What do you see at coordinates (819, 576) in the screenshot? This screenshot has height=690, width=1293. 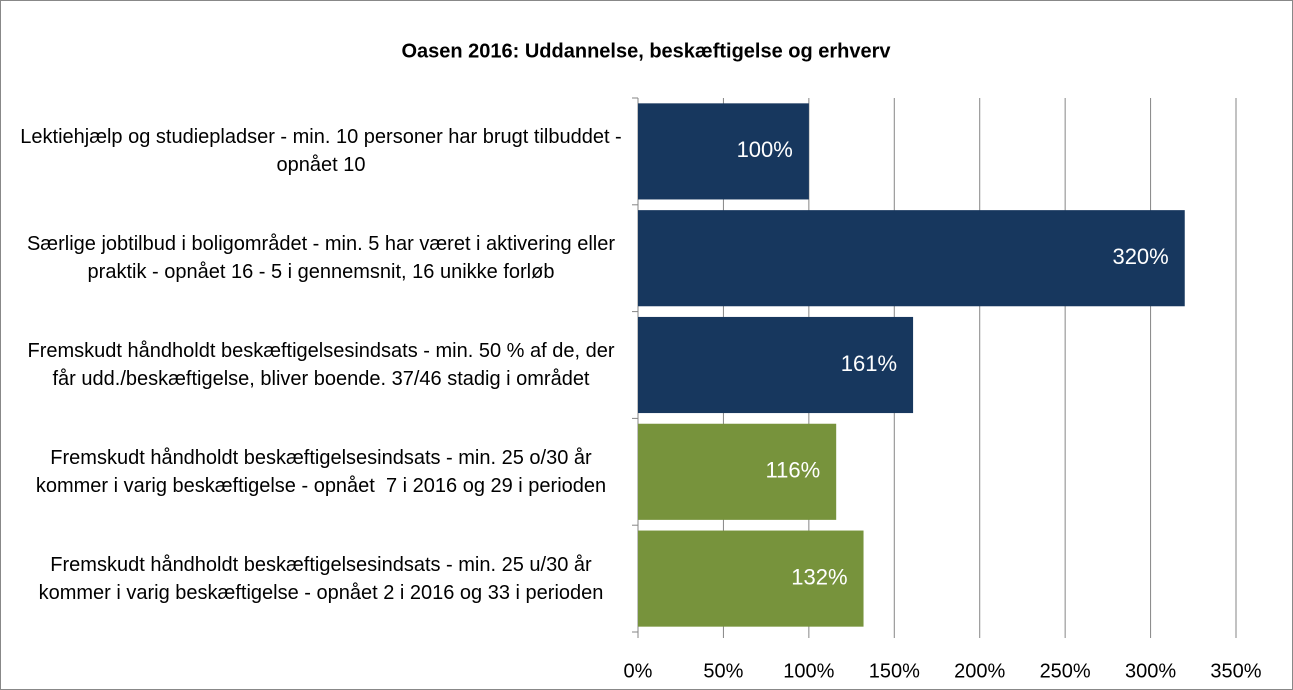 I see `value-label: 132%` at bounding box center [819, 576].